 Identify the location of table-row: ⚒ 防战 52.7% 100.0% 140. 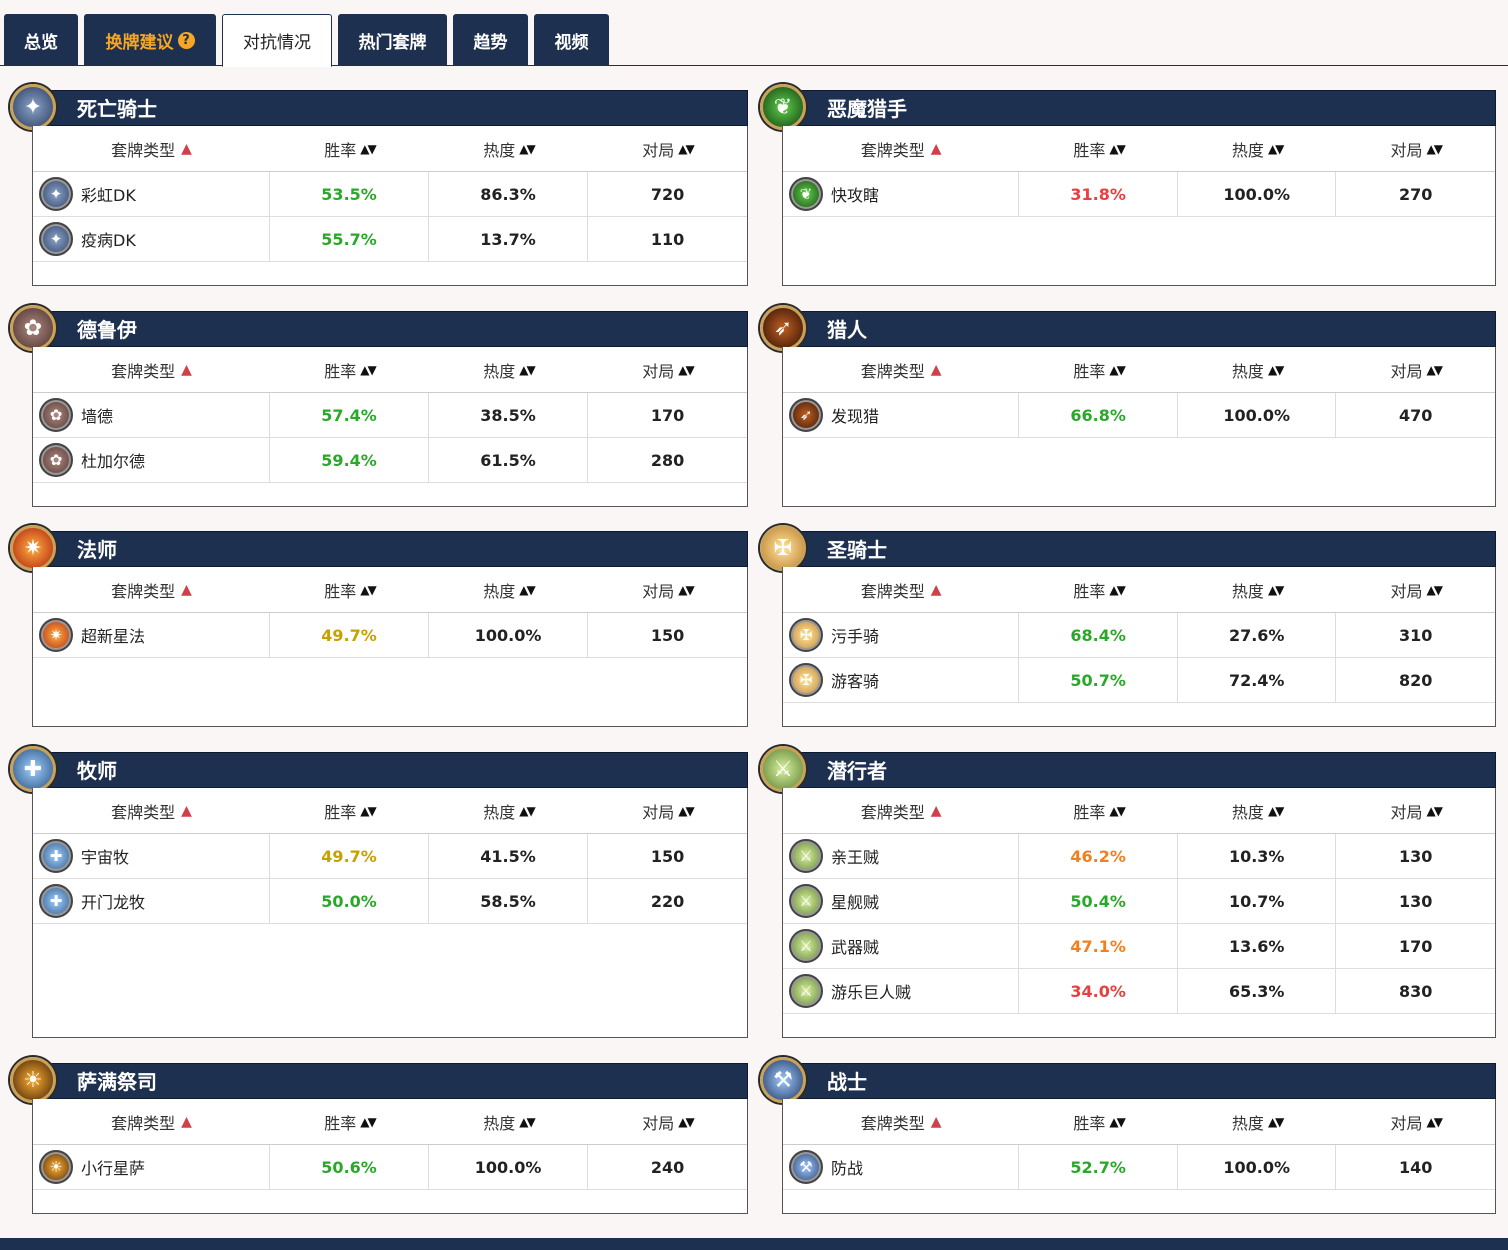
(1139, 1167).